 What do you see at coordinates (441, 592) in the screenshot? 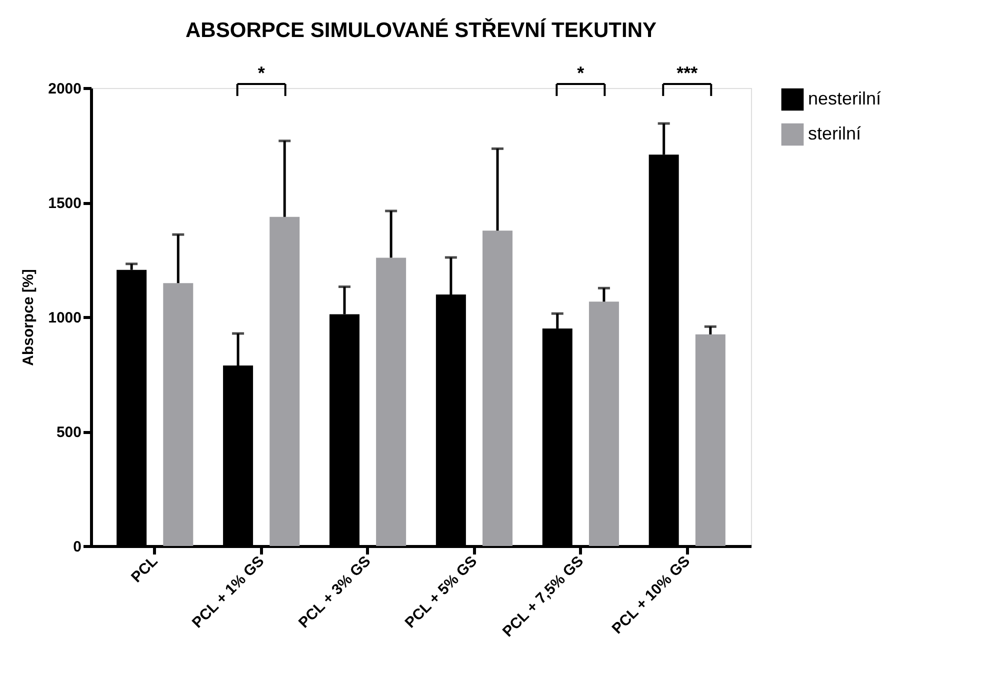
I see `x-tick-label: PCL + 5% GS` at bounding box center [441, 592].